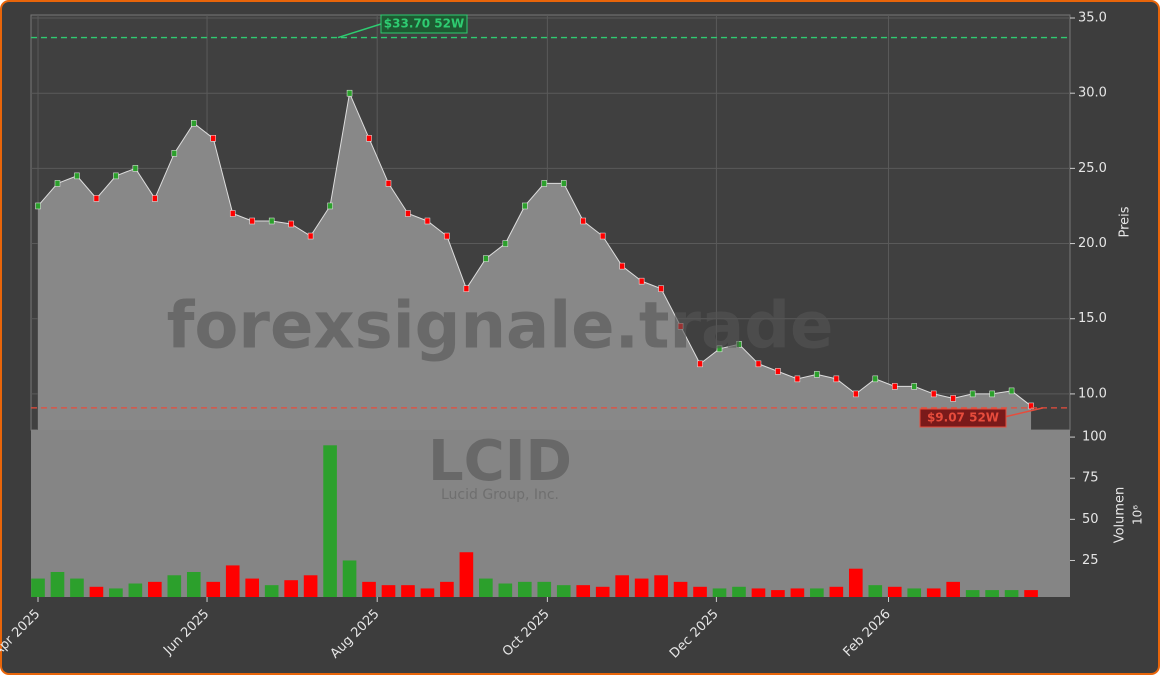 The width and height of the screenshot is (1160, 679). I want to click on y-tick-label: 50, so click(1090, 519).